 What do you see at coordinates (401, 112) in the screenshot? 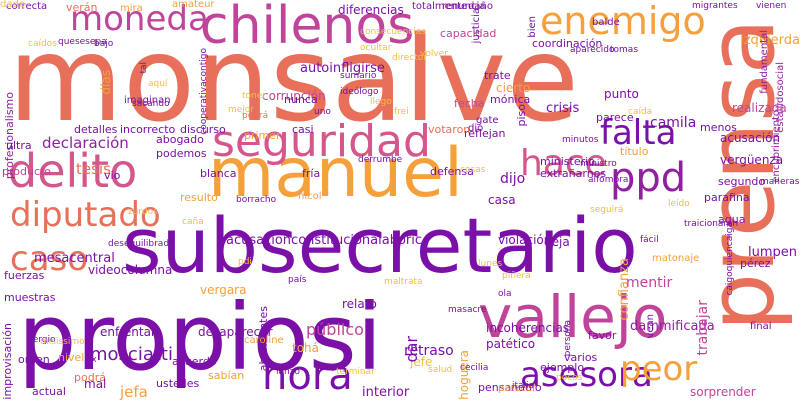
I see `cloud-word: frei` at bounding box center [401, 112].